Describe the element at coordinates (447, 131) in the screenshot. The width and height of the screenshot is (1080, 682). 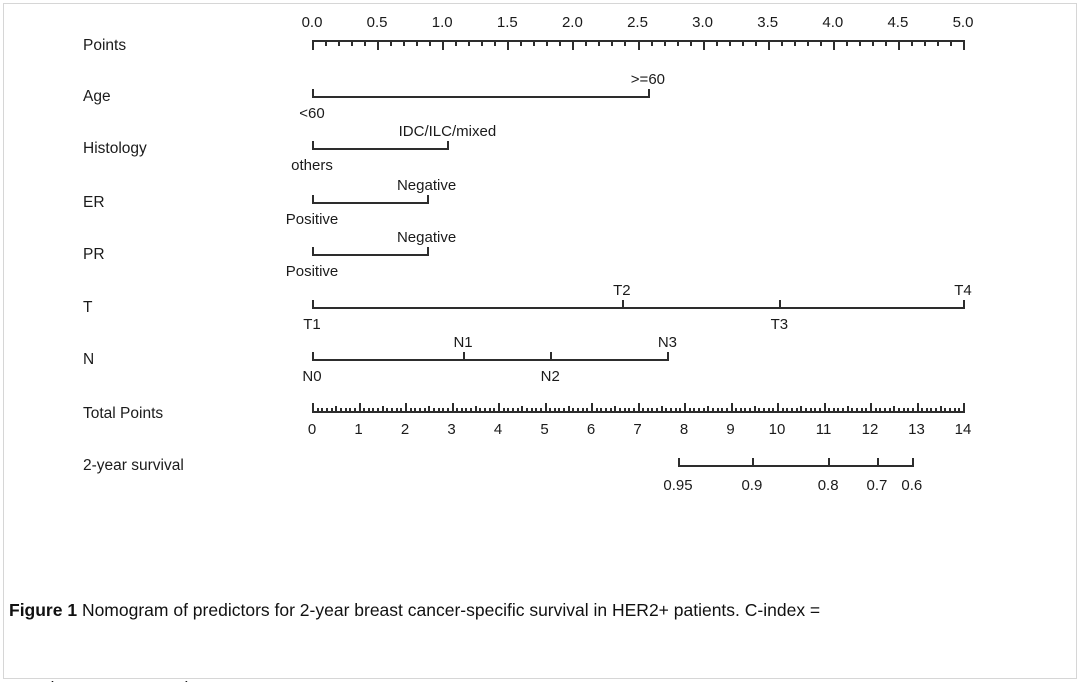
I see `category-label-histology-idc-ilc-mixed: IDC/ILC/mixed` at that location.